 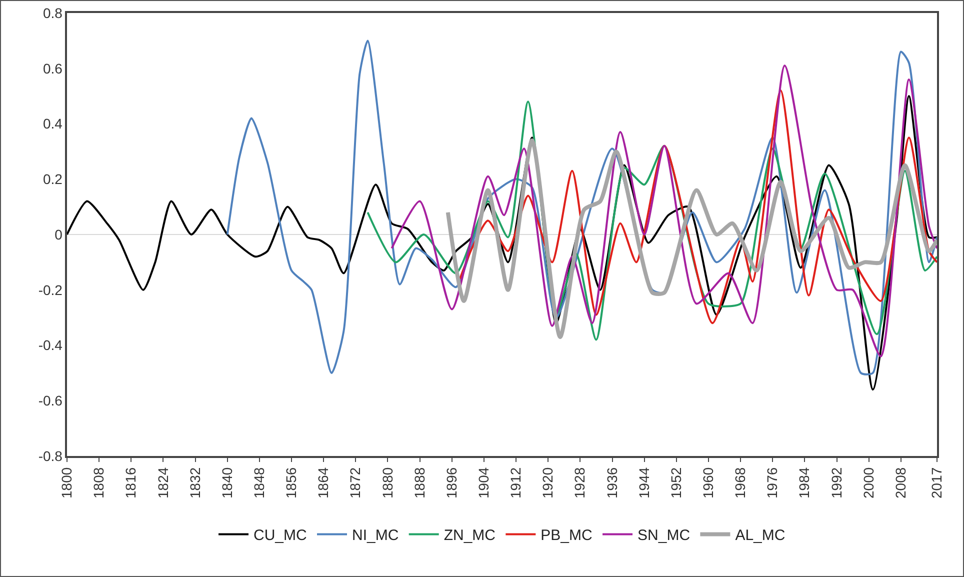 I want to click on legend-label: CU_MC, so click(x=280, y=535).